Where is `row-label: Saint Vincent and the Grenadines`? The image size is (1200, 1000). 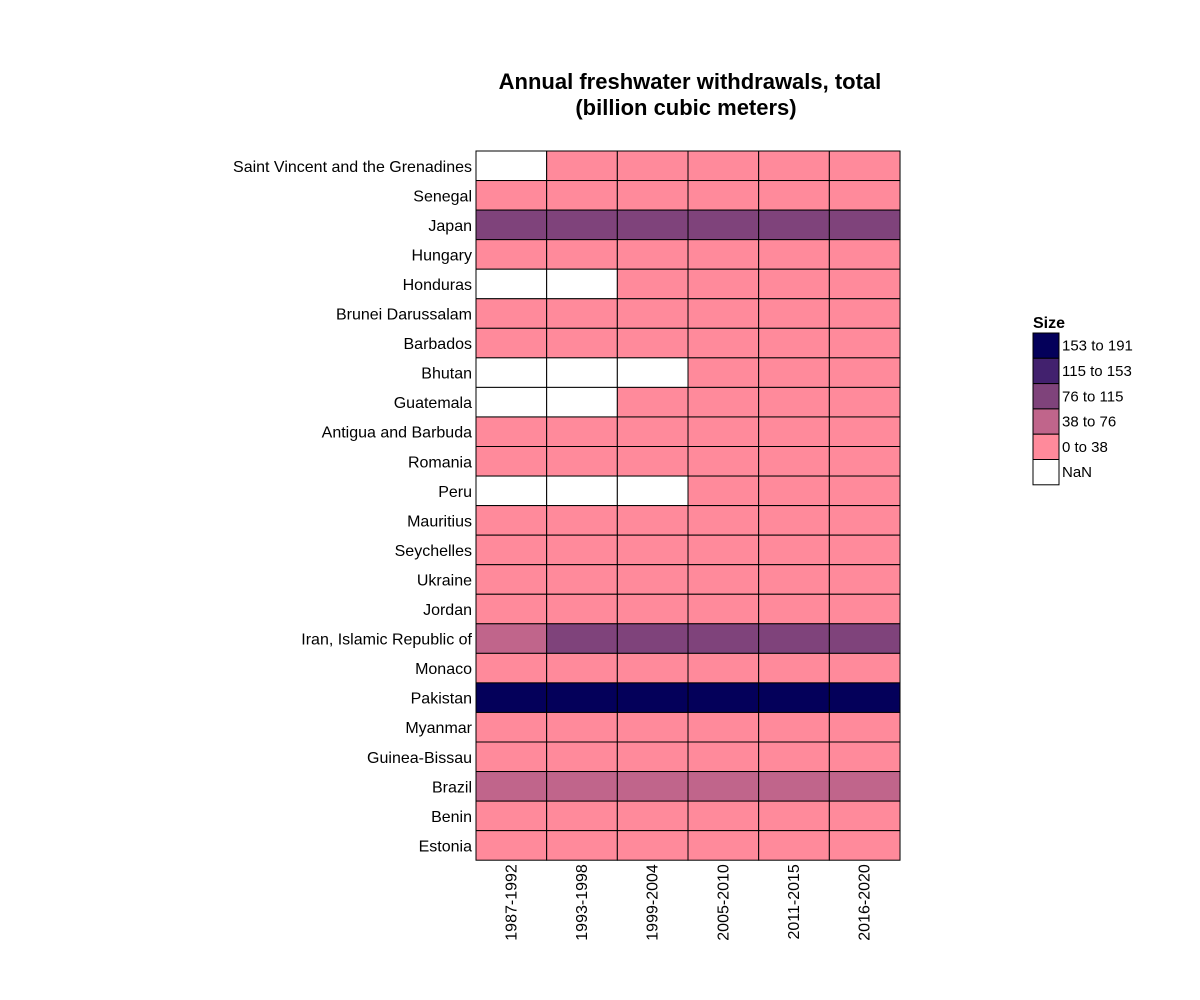 row-label: Saint Vincent and the Grenadines is located at coordinates (352, 167).